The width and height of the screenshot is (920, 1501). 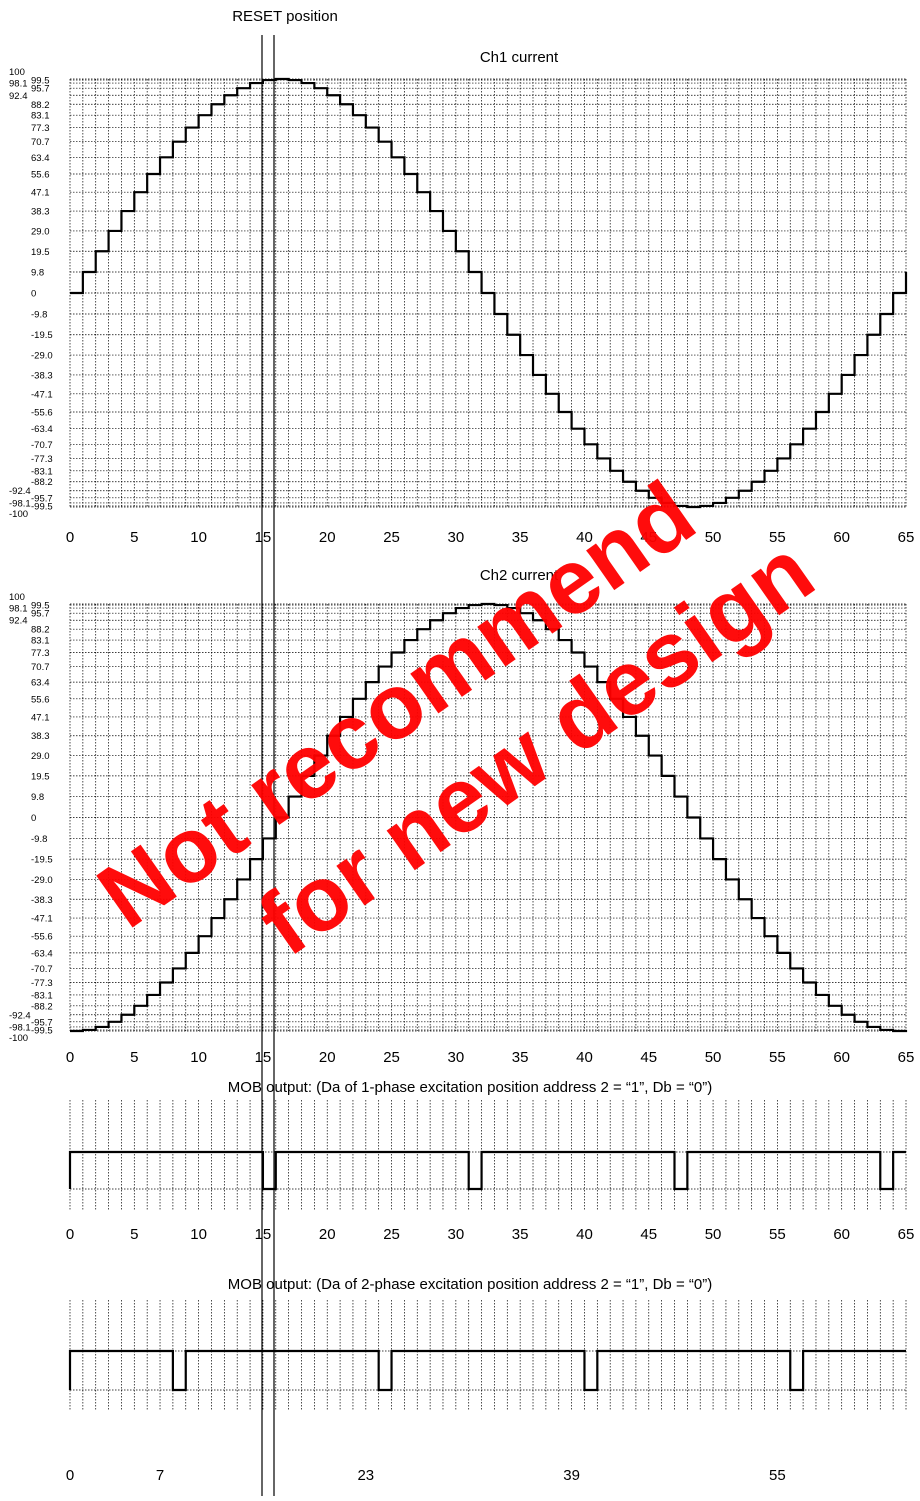 I want to click on y-tick-label: -88.2, so click(x=42, y=482).